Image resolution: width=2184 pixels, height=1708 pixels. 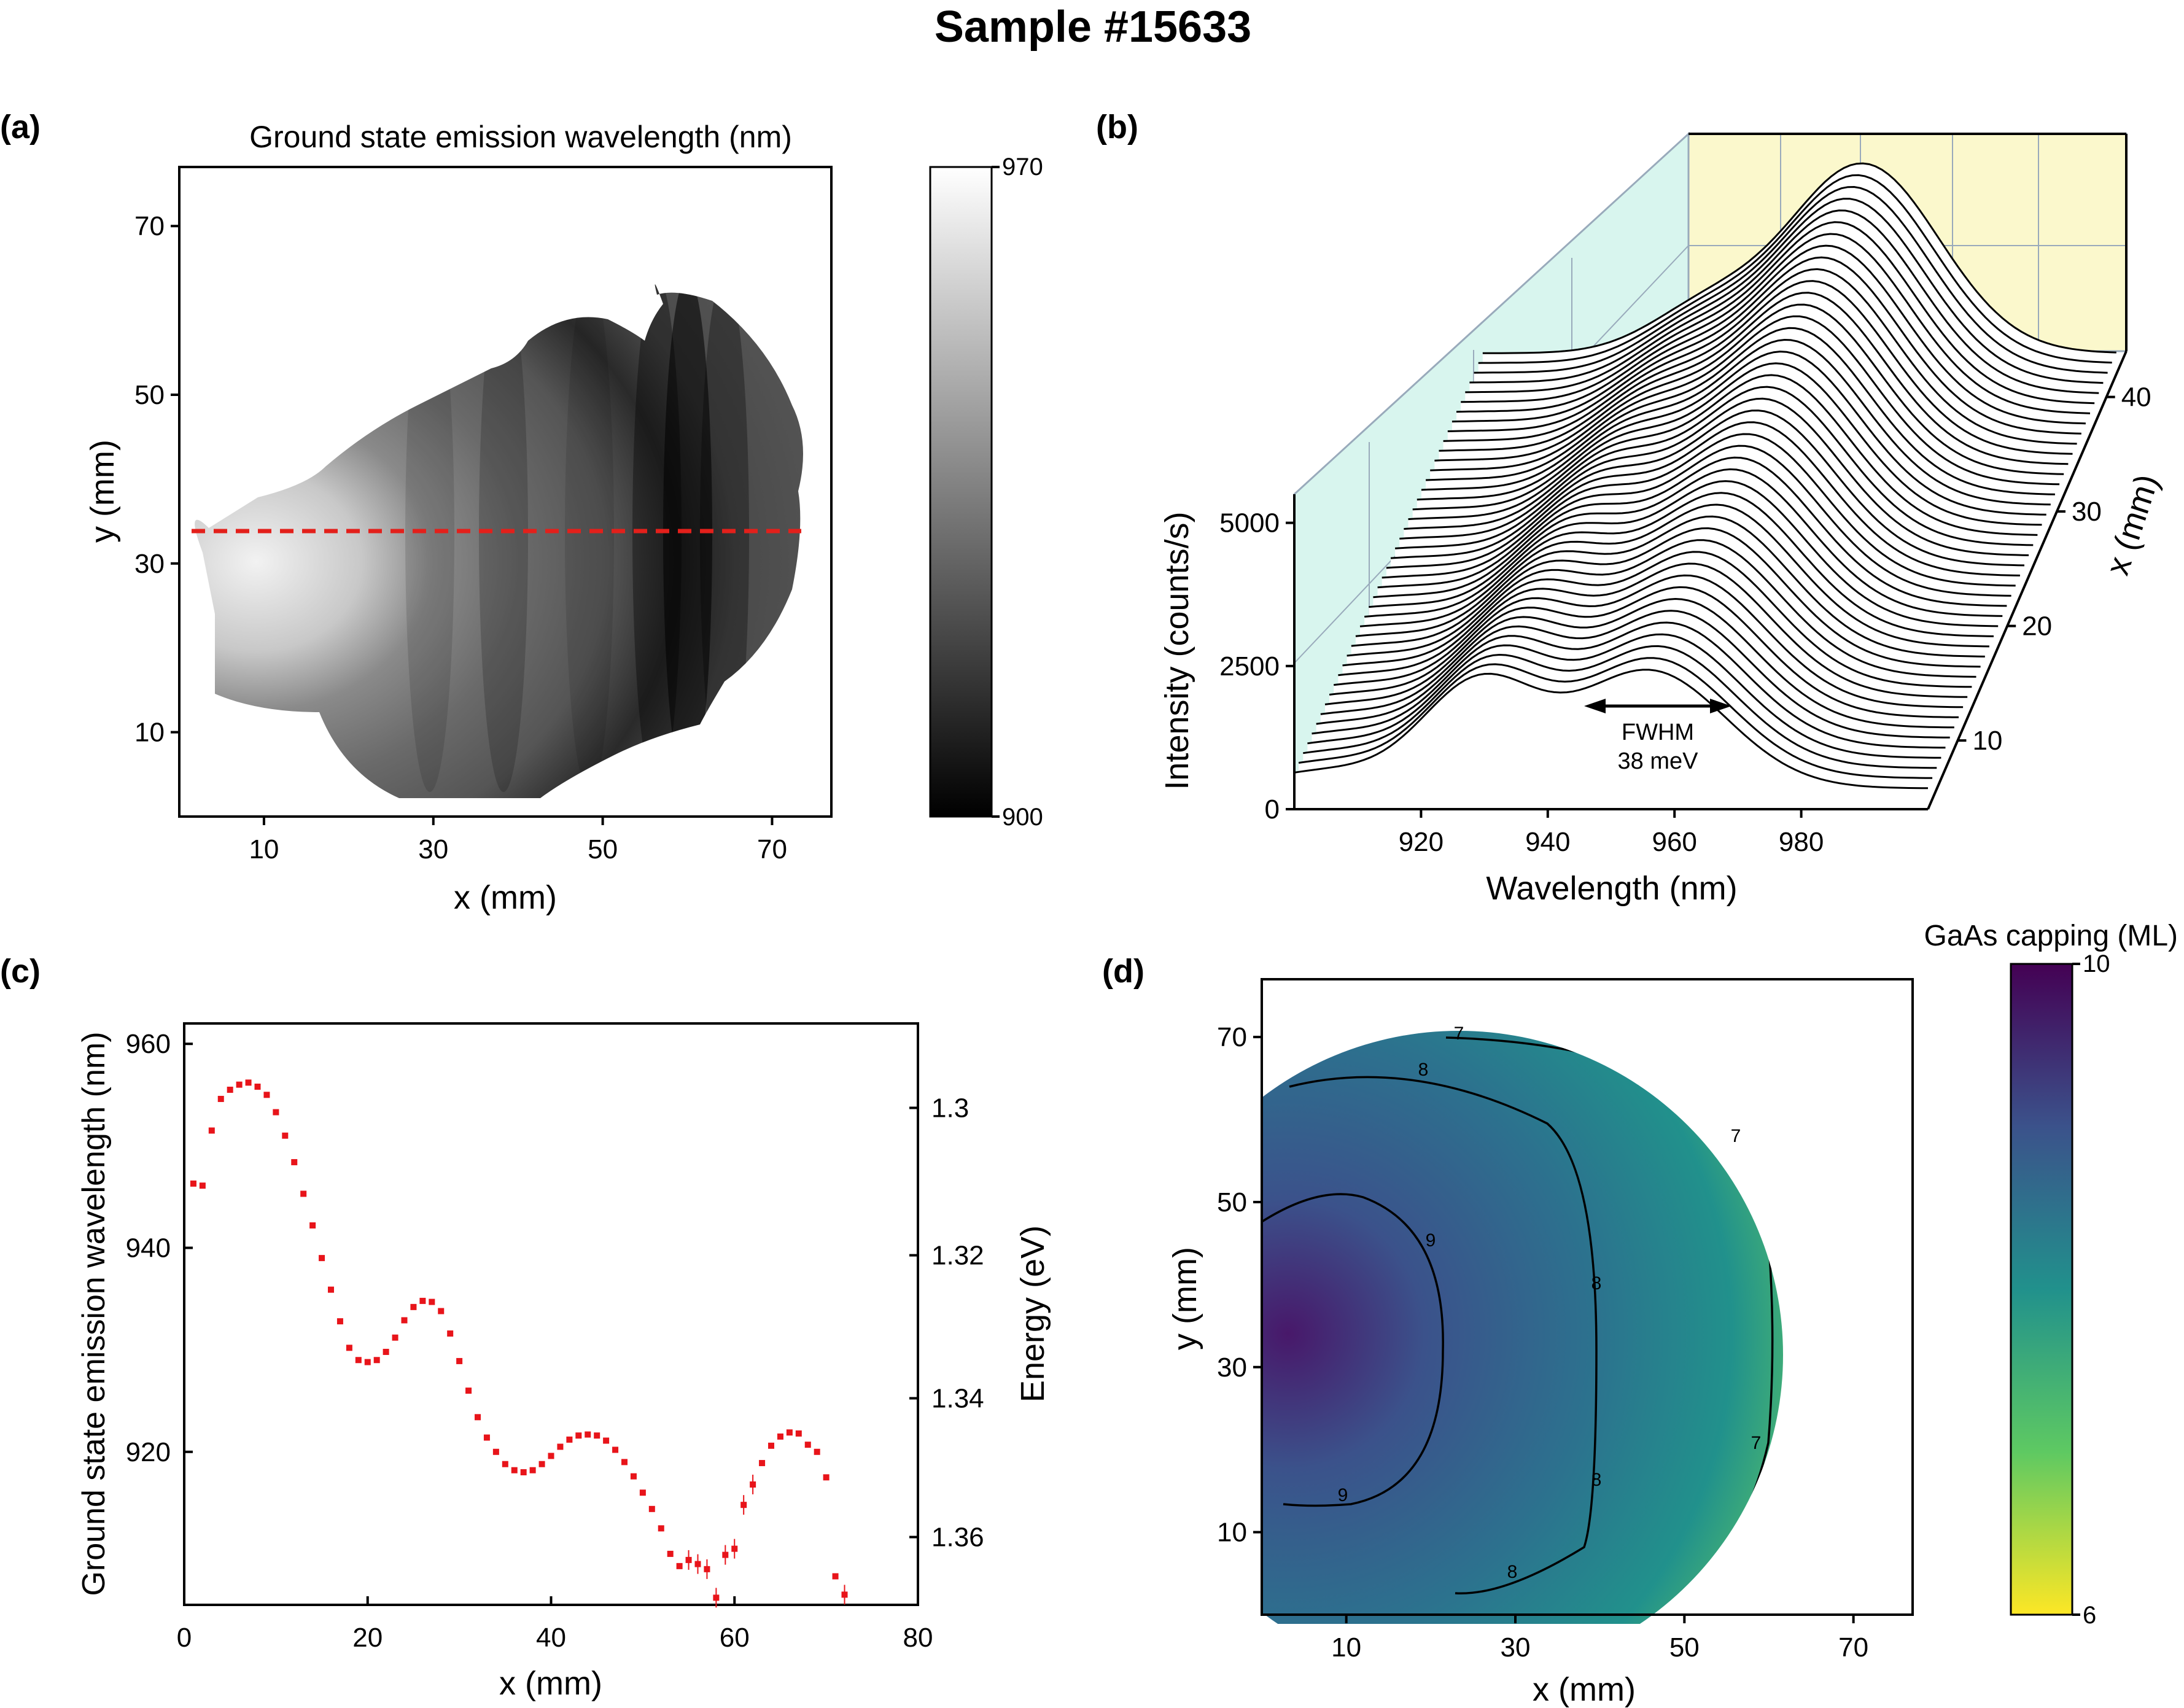 What do you see at coordinates (148, 1248) in the screenshot?
I see `y-tick-label: 940` at bounding box center [148, 1248].